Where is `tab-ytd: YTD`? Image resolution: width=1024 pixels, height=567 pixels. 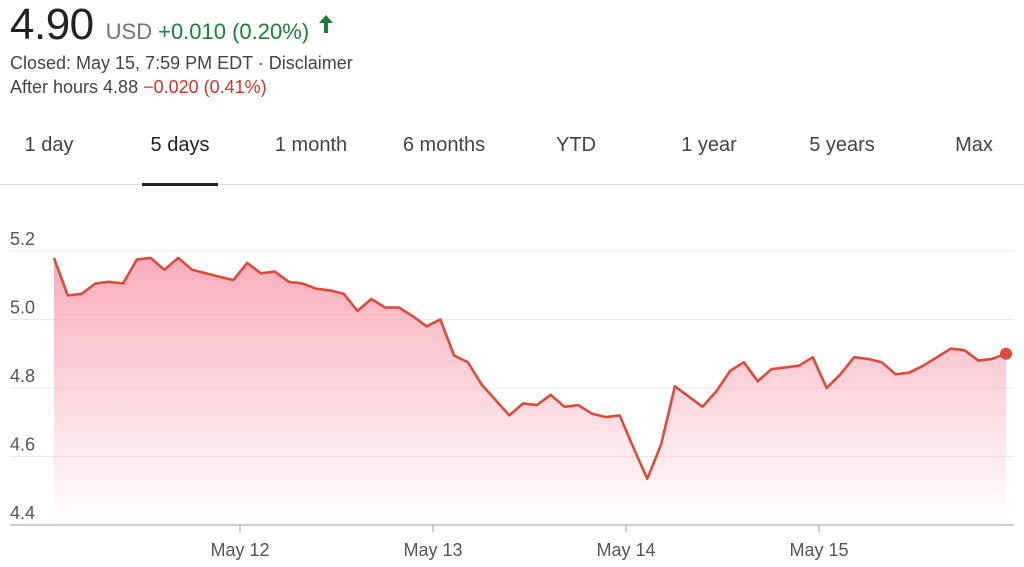
tab-ytd: YTD is located at coordinates (576, 151).